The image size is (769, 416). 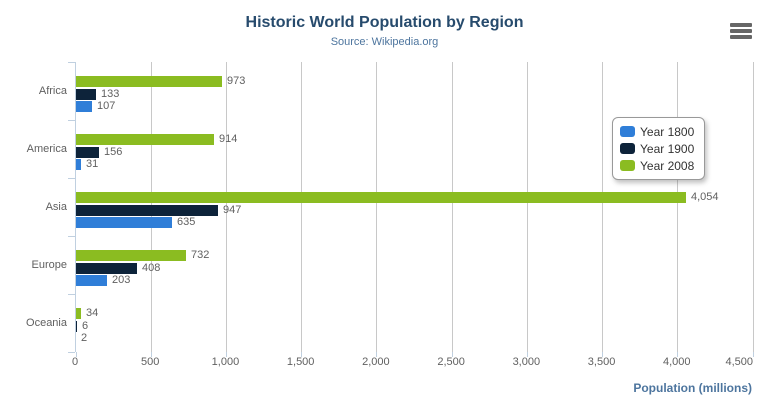 What do you see at coordinates (225, 362) in the screenshot?
I see `x-tick-label: 1,000` at bounding box center [225, 362].